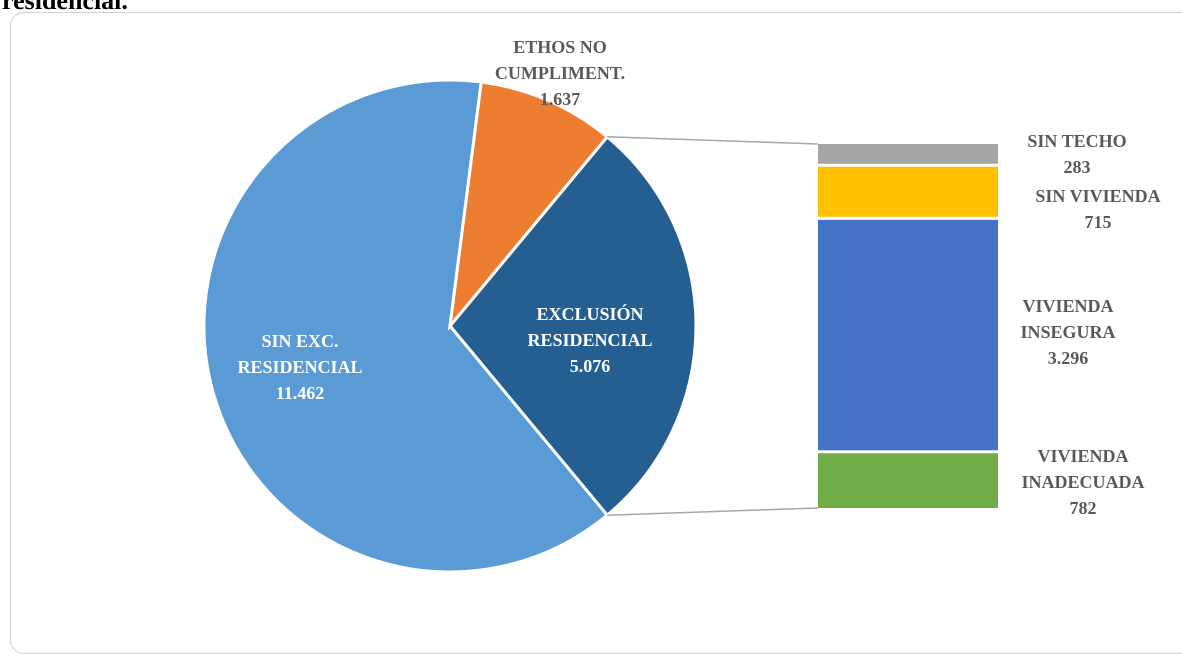 The image size is (1182, 654). Describe the element at coordinates (300, 393) in the screenshot. I see `pie-label-sin-exc-residencial-line-3: 11.462` at that location.